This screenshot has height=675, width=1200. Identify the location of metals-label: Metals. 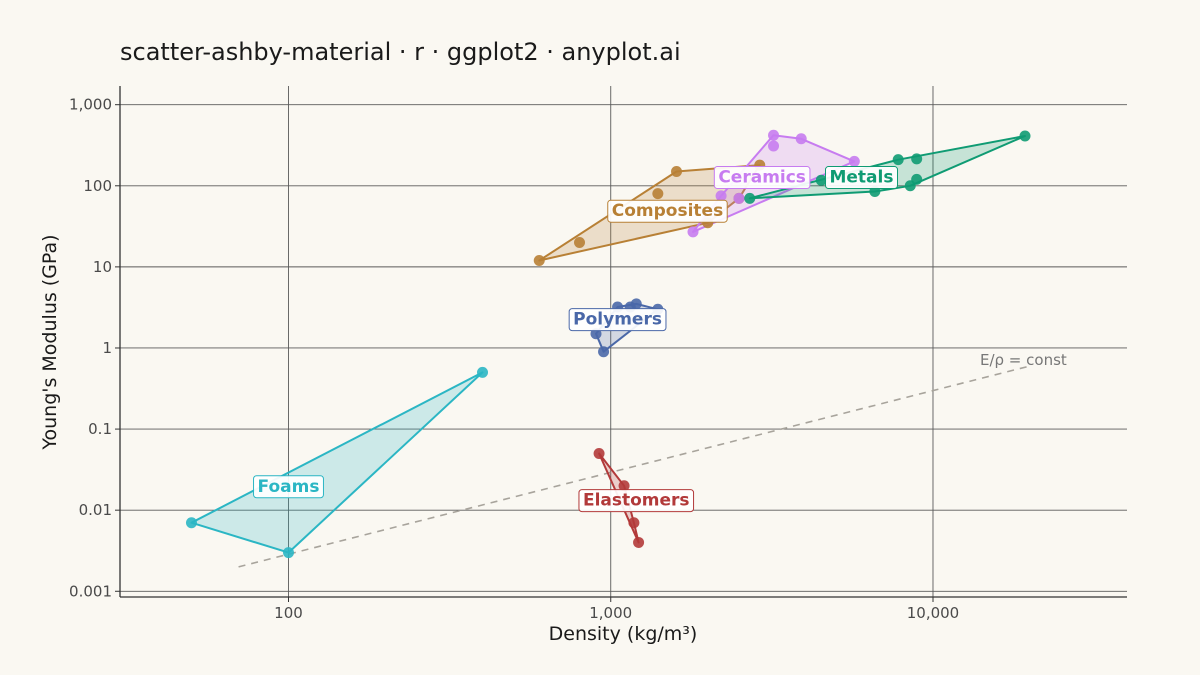
(861, 178).